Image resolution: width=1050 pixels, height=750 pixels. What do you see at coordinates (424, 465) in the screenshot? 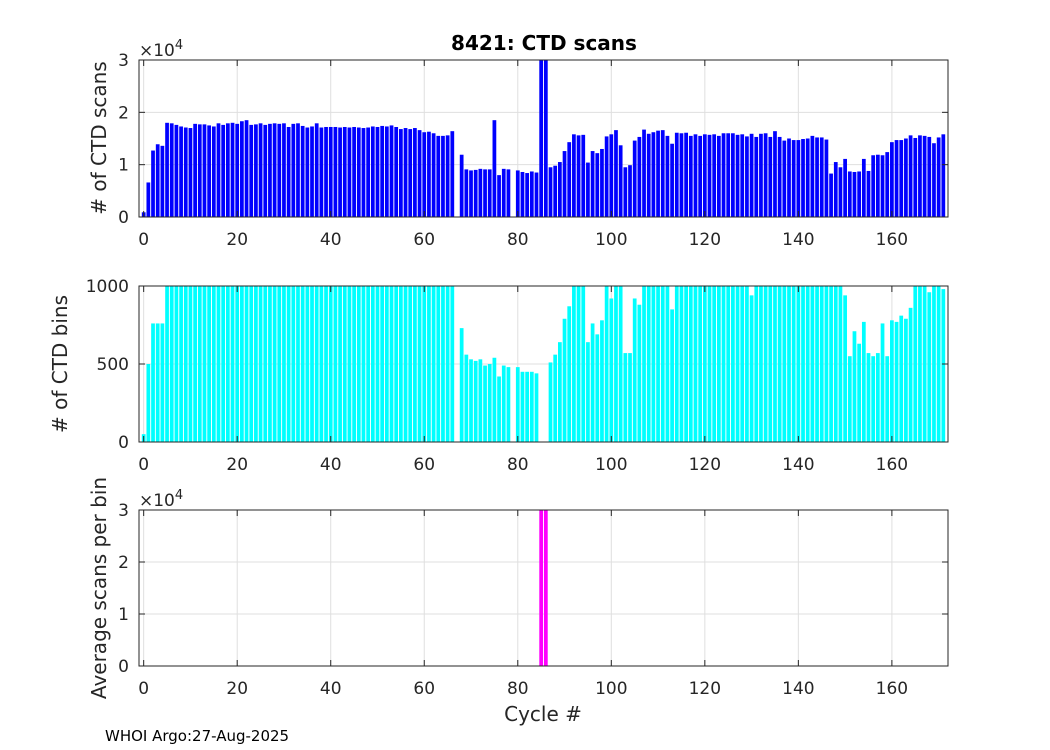
I see `x-tick-label: 60` at bounding box center [424, 465].